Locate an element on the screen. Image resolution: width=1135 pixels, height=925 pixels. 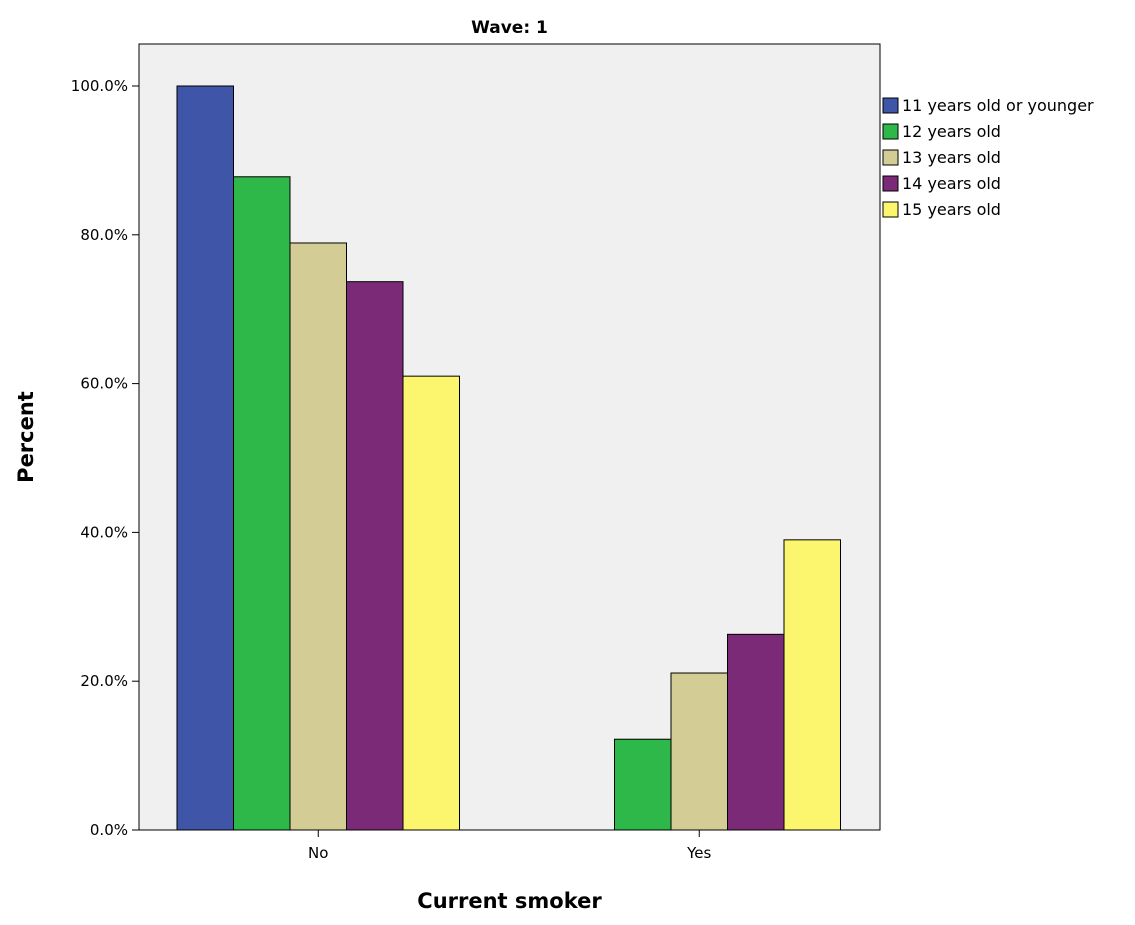
legend-label: 14 years old is located at coordinates (951, 183).